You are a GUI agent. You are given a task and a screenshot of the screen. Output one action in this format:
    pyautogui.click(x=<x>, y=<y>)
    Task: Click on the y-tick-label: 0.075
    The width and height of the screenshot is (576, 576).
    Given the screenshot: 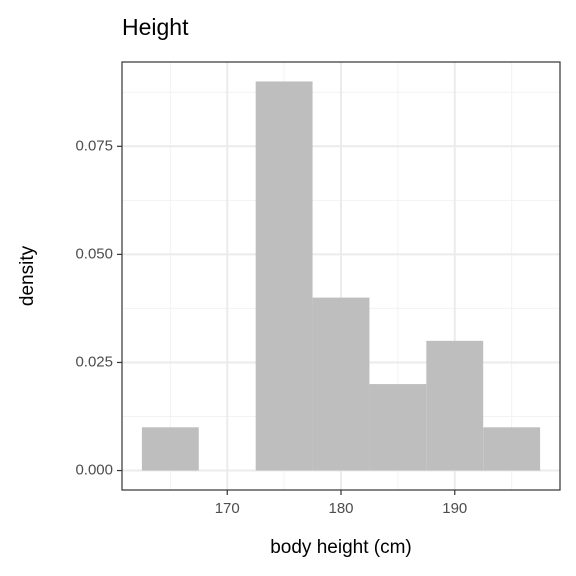 What is the action you would take?
    pyautogui.click(x=94, y=145)
    